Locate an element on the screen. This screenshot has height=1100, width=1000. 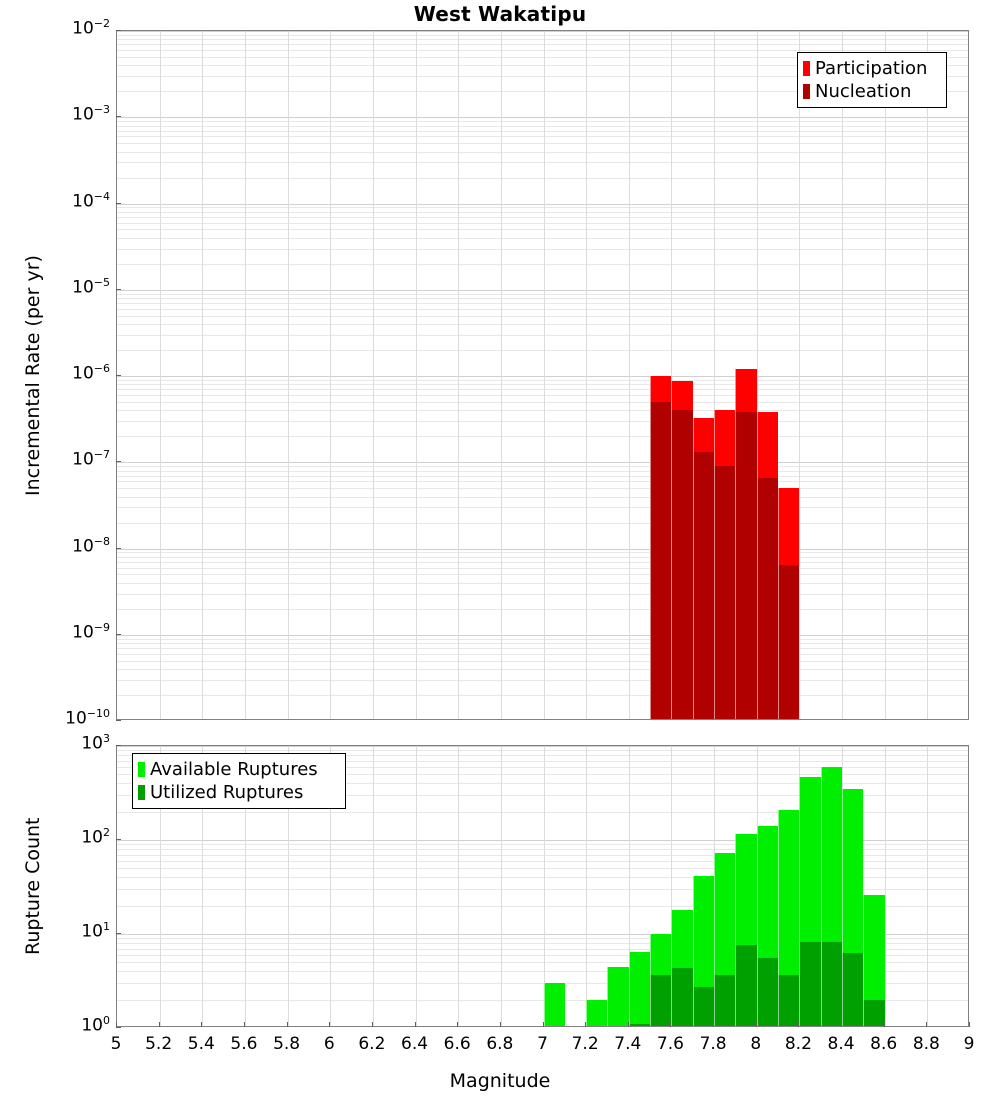
rupture-count-legend: Available Ruptures Utilized Ruptures is located at coordinates (239, 781).